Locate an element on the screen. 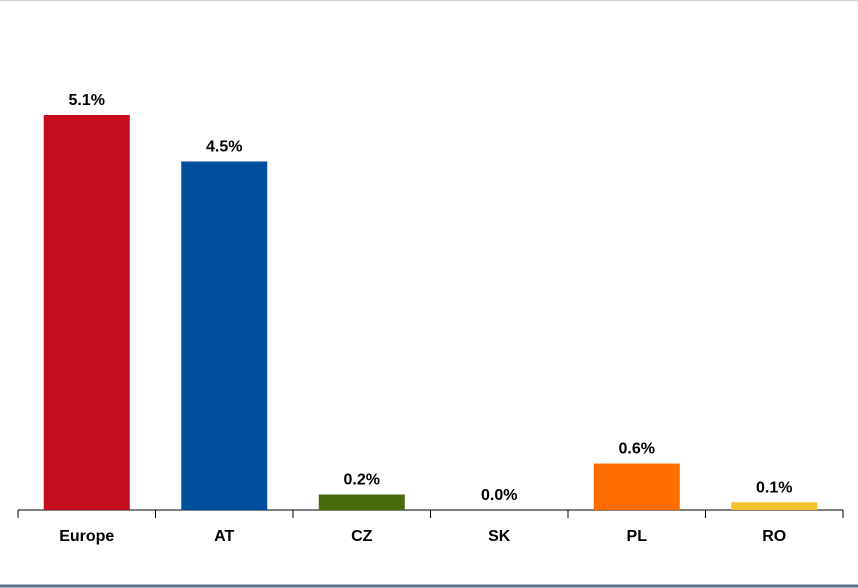  x-tick-label: Europe is located at coordinates (86, 536).